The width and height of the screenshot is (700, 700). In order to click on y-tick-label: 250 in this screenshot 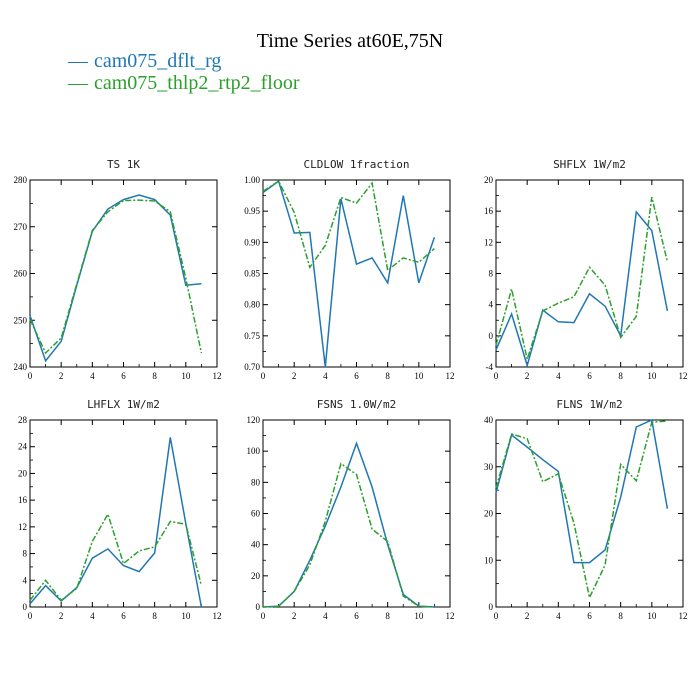, I will do `click(21, 320)`.